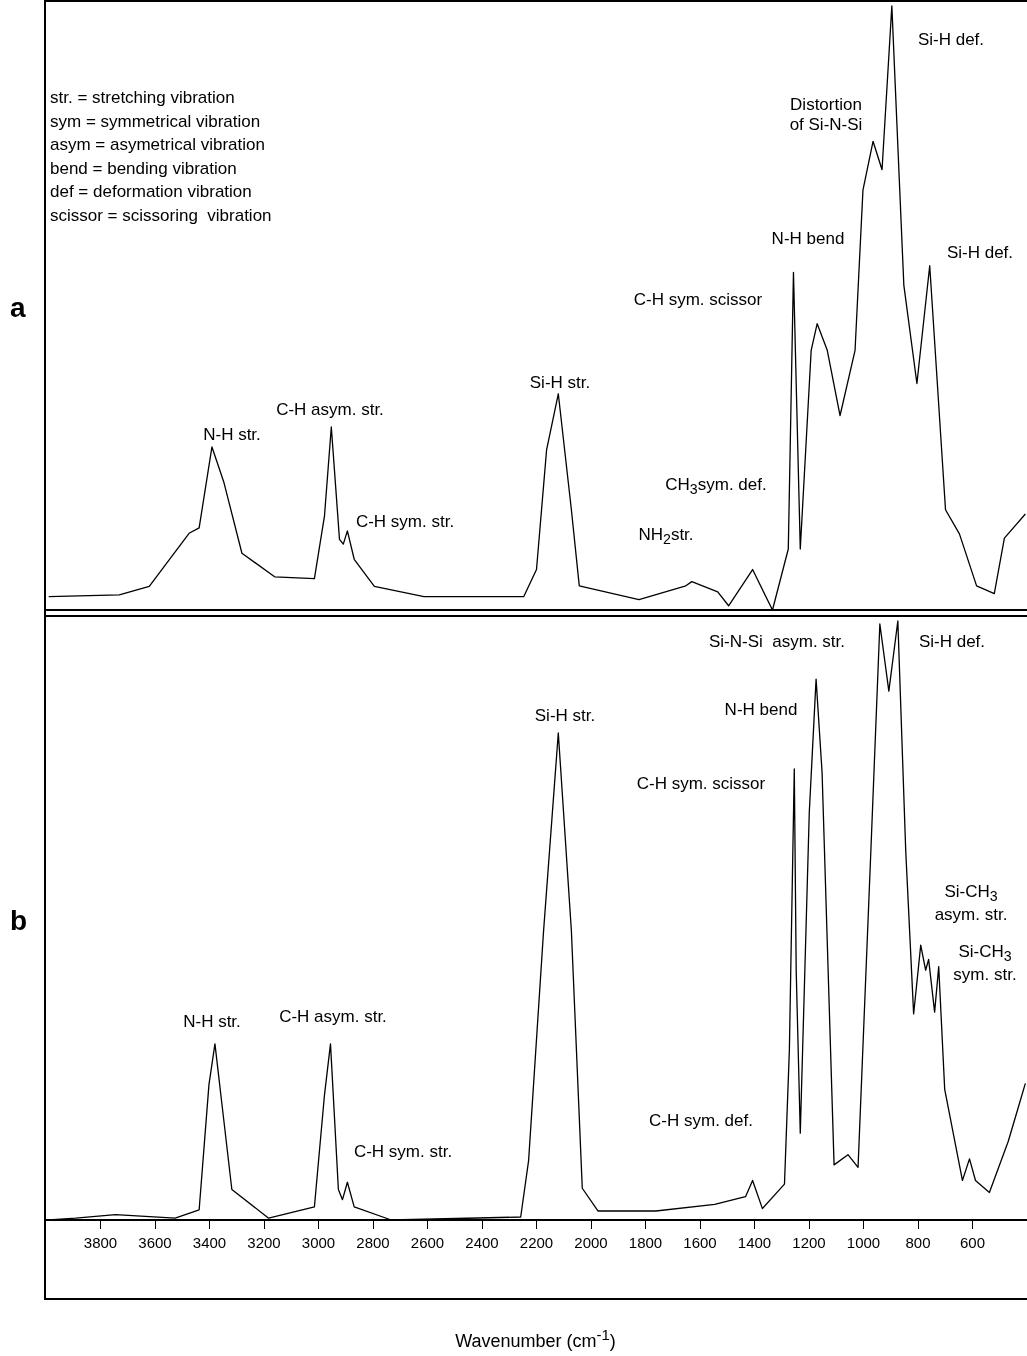 The image size is (1027, 1356). Describe the element at coordinates (918, 1243) in the screenshot. I see `x-tick-label: 800` at that location.